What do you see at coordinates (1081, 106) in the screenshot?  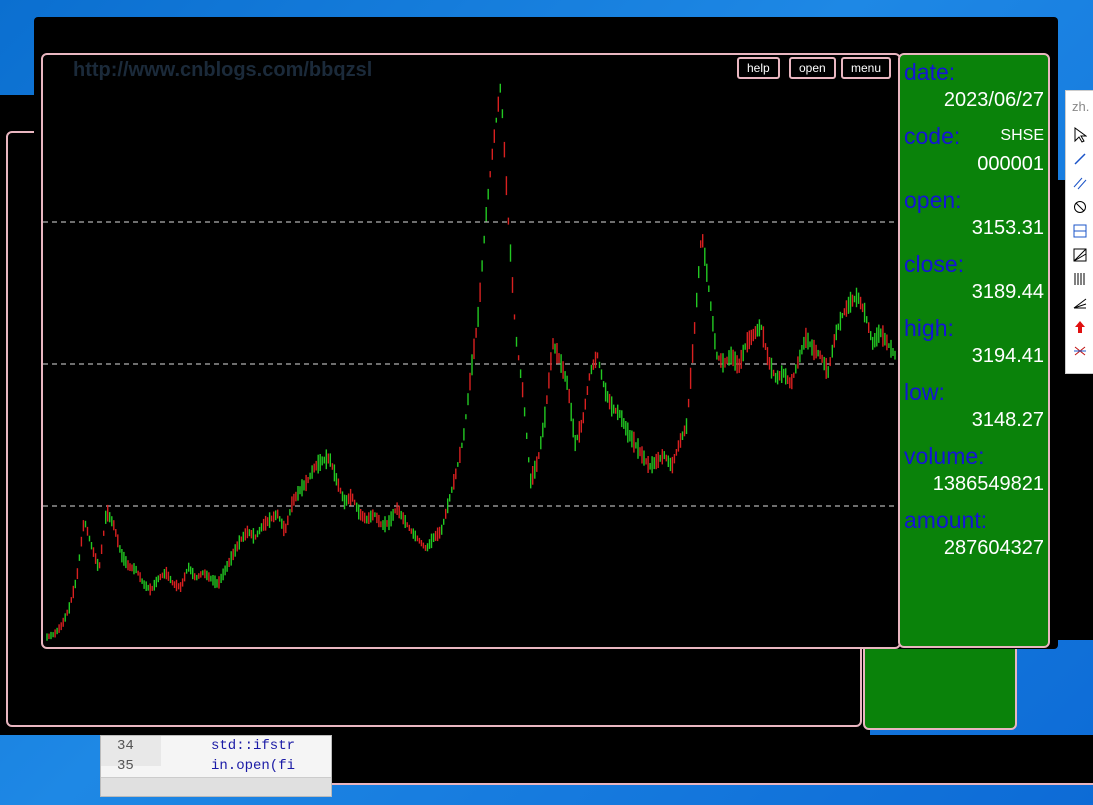 I see `language-label: zh.` at bounding box center [1081, 106].